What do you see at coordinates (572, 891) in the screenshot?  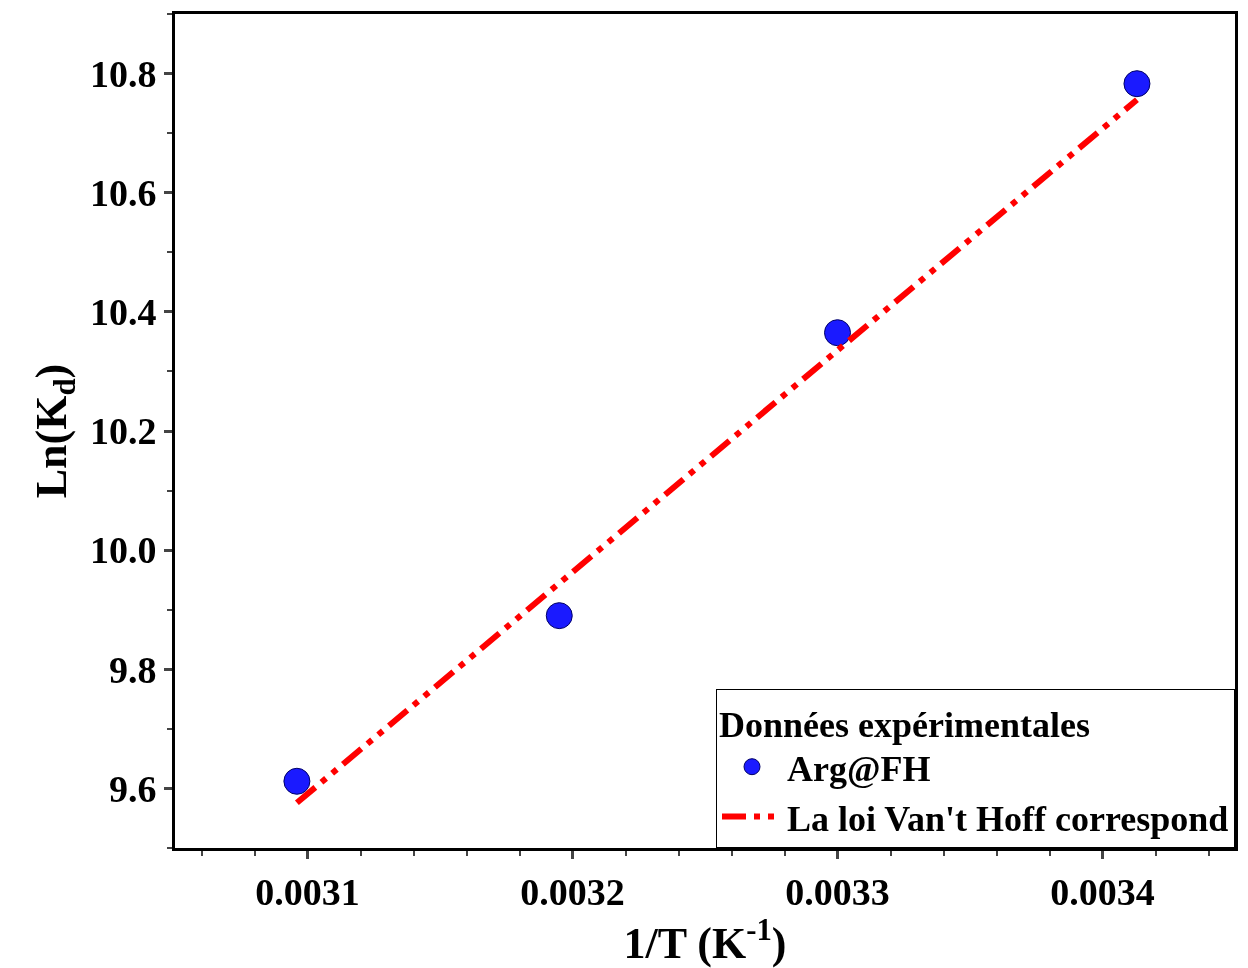 I see `x-tick-label: 0.0032` at bounding box center [572, 891].